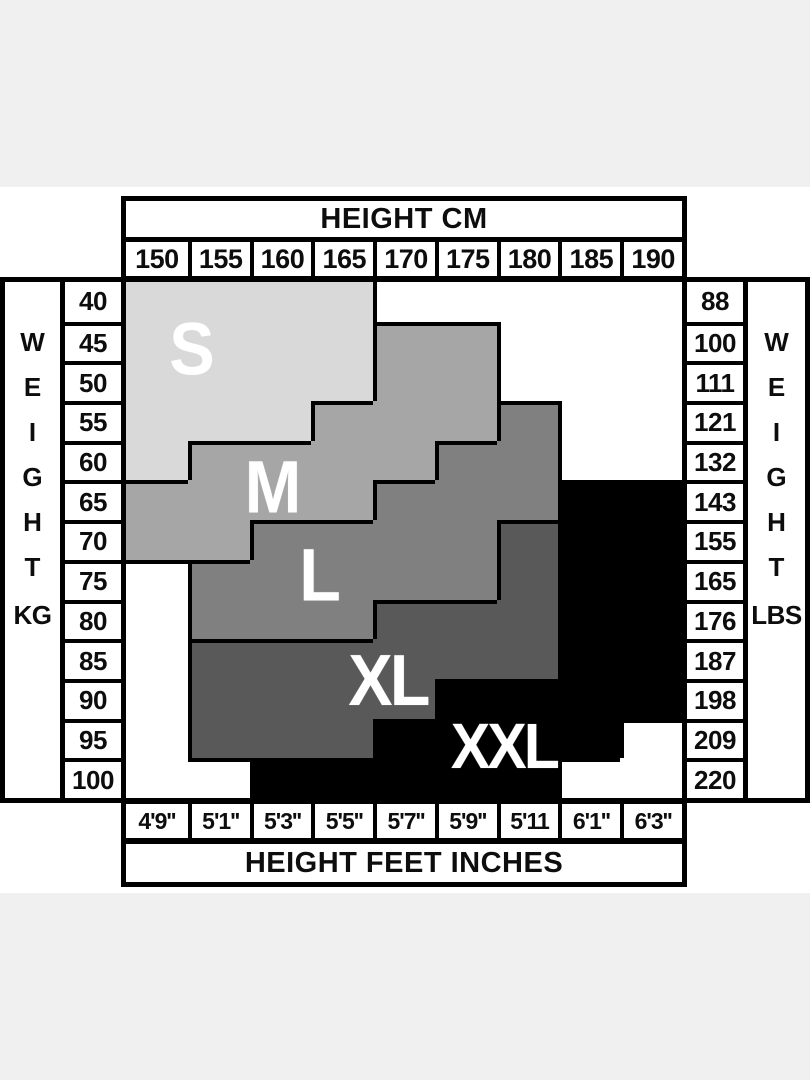  I want to click on lbs-value-cell: 132, so click(715, 460).